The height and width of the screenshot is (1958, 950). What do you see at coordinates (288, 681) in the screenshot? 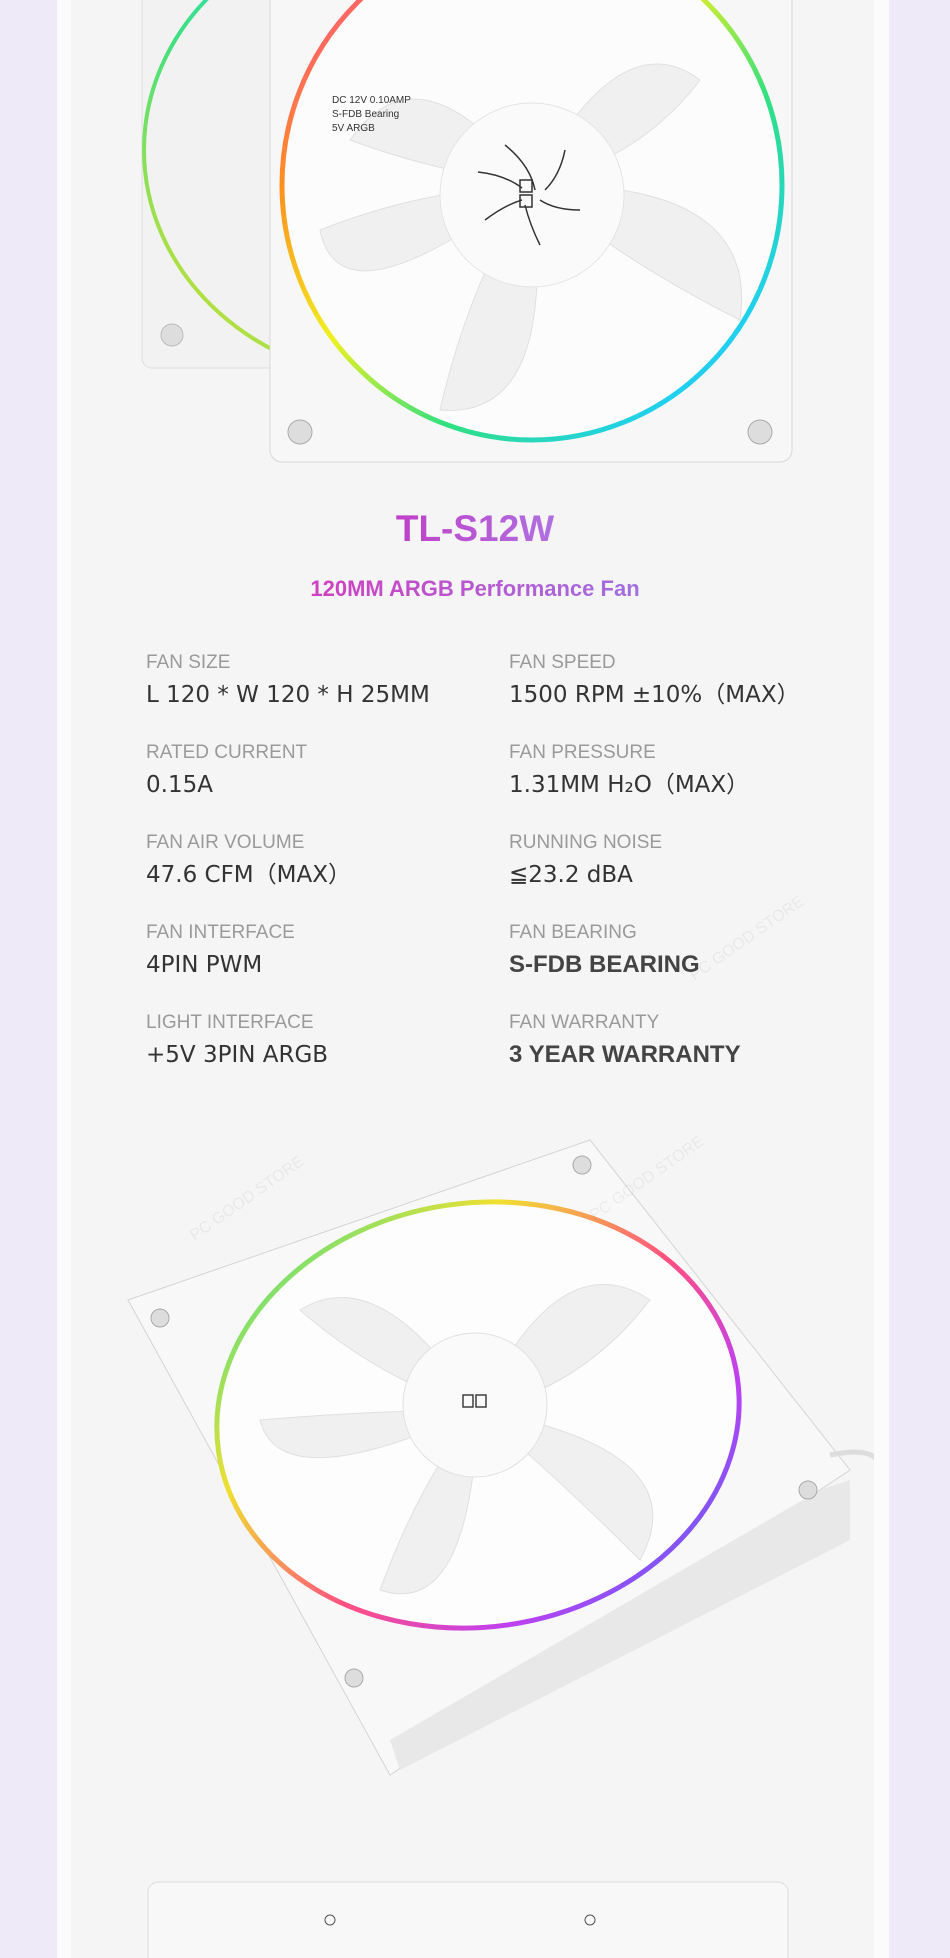
I see `spec-fan-size: FAN SIZE L 120 * W 120 * H 25MM` at bounding box center [288, 681].